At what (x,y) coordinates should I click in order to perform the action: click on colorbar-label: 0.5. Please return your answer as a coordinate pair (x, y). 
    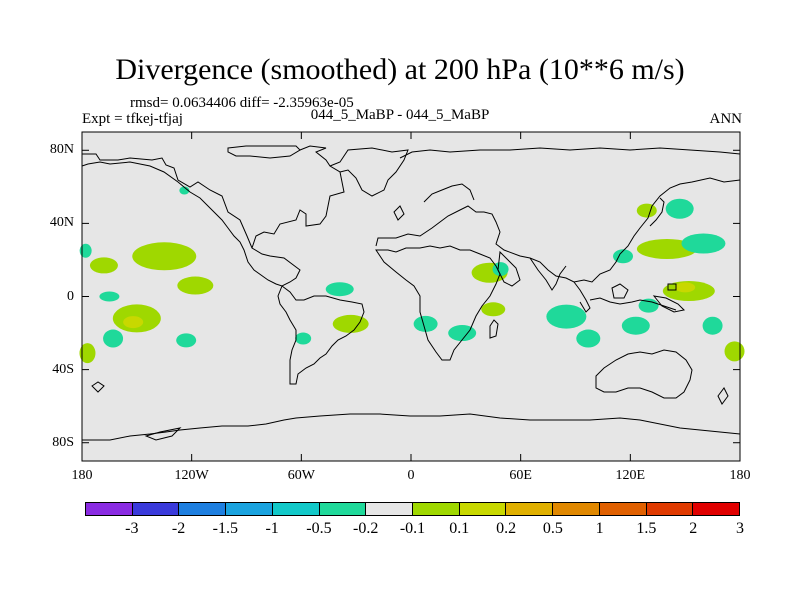
    Looking at the image, I should click on (552, 528).